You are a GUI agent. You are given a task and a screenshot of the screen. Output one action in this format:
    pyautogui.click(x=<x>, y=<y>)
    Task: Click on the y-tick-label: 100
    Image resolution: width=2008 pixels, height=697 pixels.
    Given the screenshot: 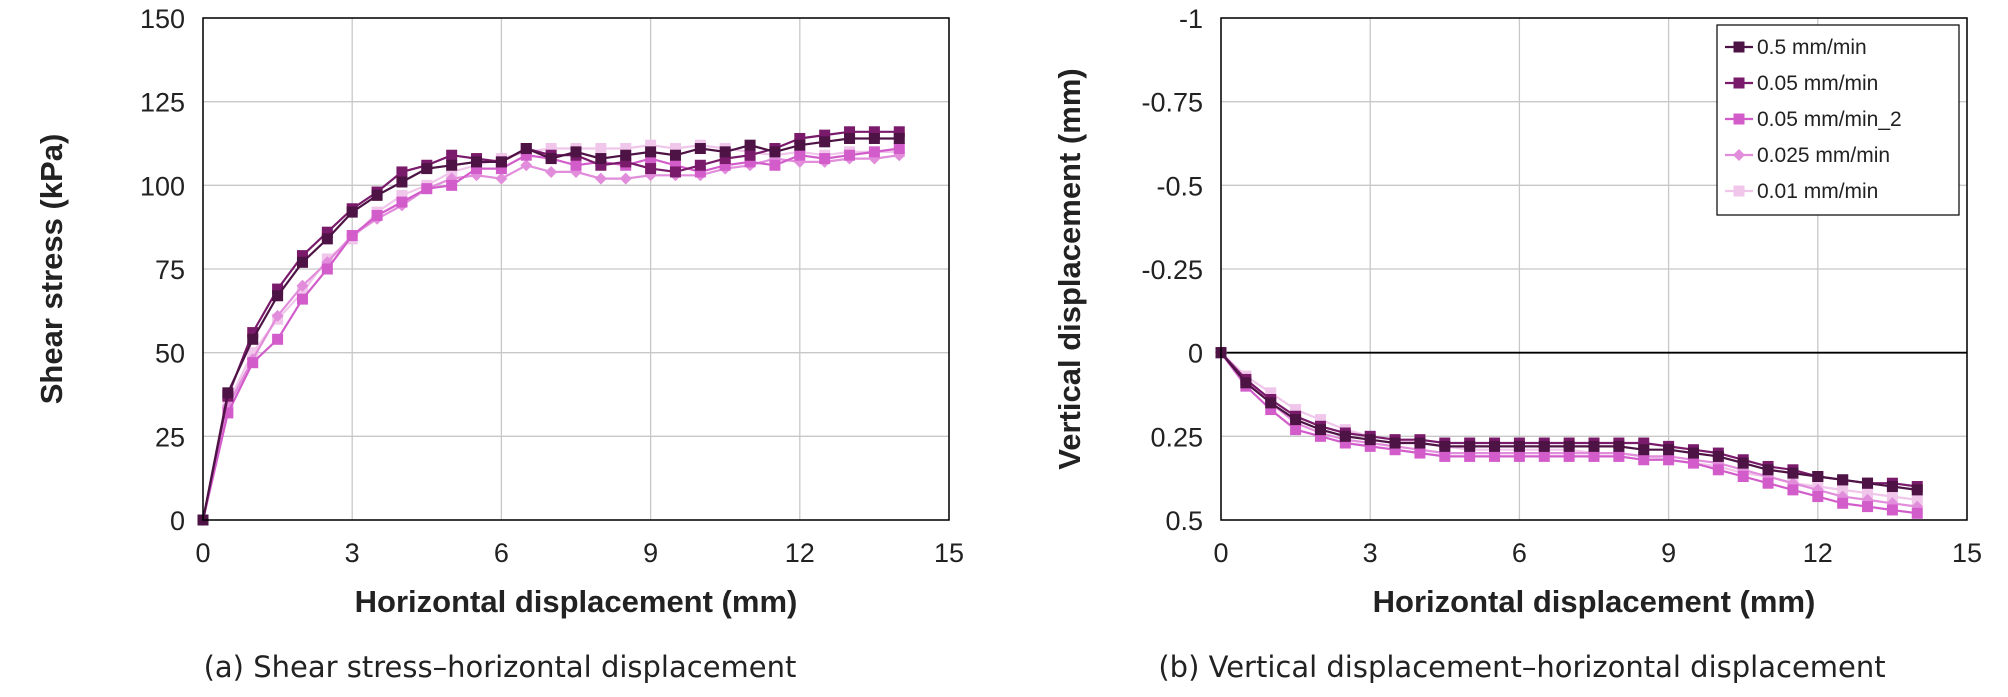 What is the action you would take?
    pyautogui.click(x=162, y=186)
    